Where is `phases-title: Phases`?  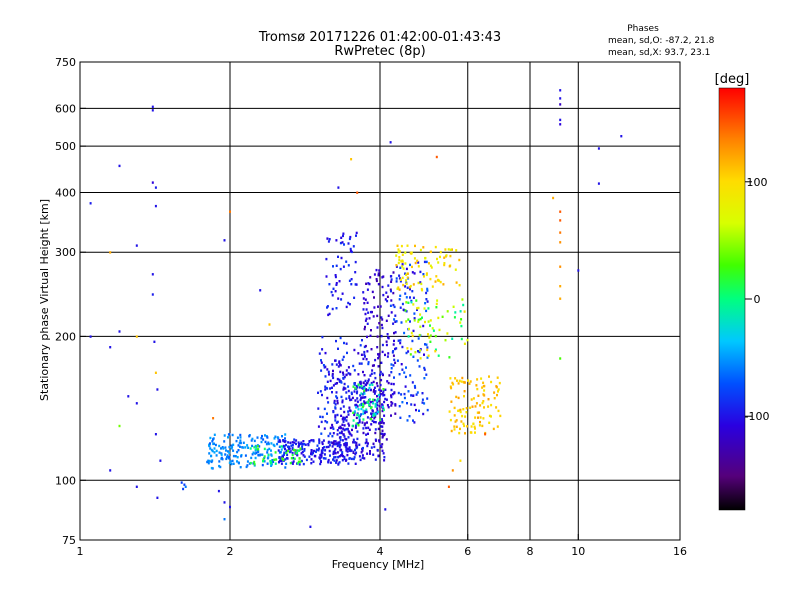
phases-title: Phases is located at coordinates (643, 29).